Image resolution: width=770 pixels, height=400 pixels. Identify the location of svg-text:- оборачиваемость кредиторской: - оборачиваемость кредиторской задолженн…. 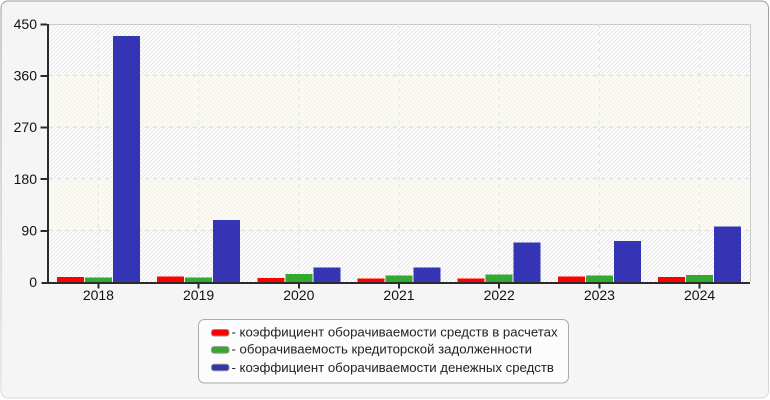
(382, 348).